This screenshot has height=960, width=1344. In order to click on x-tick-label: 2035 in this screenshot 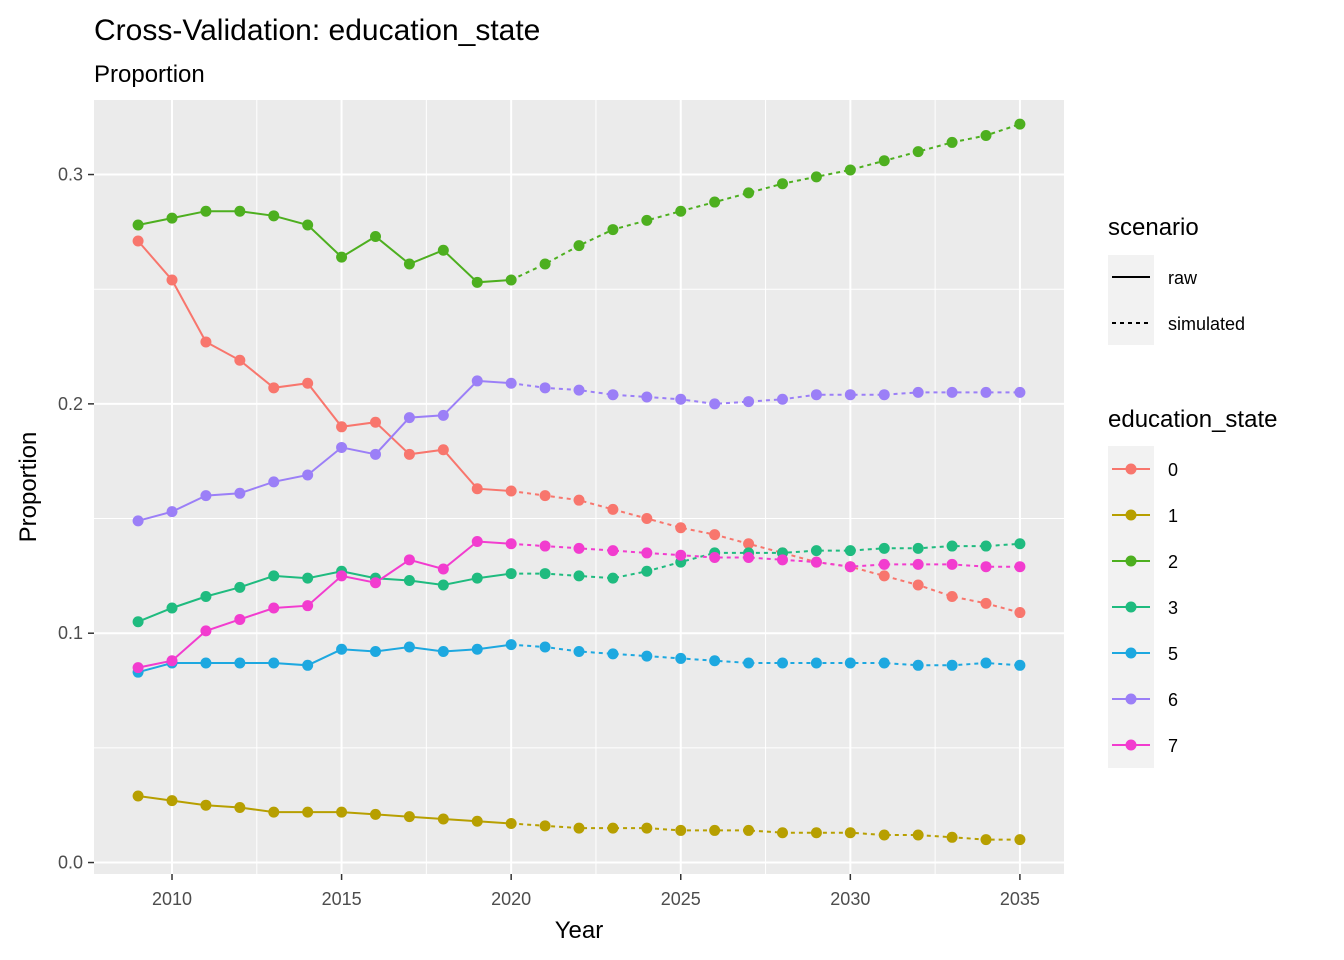, I will do `click(1020, 899)`.